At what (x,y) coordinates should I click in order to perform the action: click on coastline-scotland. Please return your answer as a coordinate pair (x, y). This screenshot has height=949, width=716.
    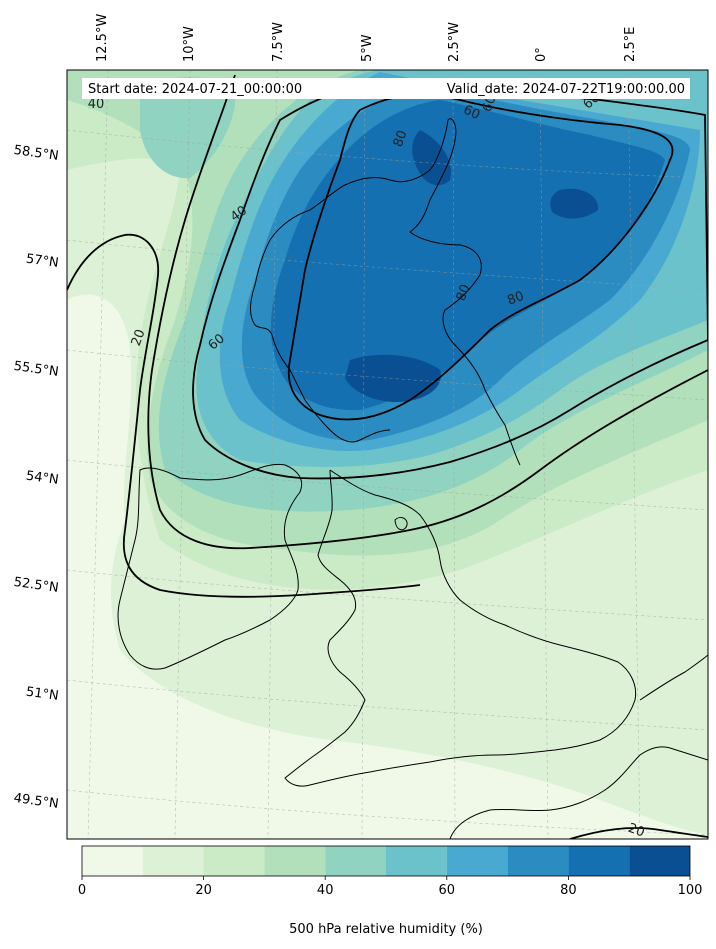
    Looking at the image, I should click on (395, 292).